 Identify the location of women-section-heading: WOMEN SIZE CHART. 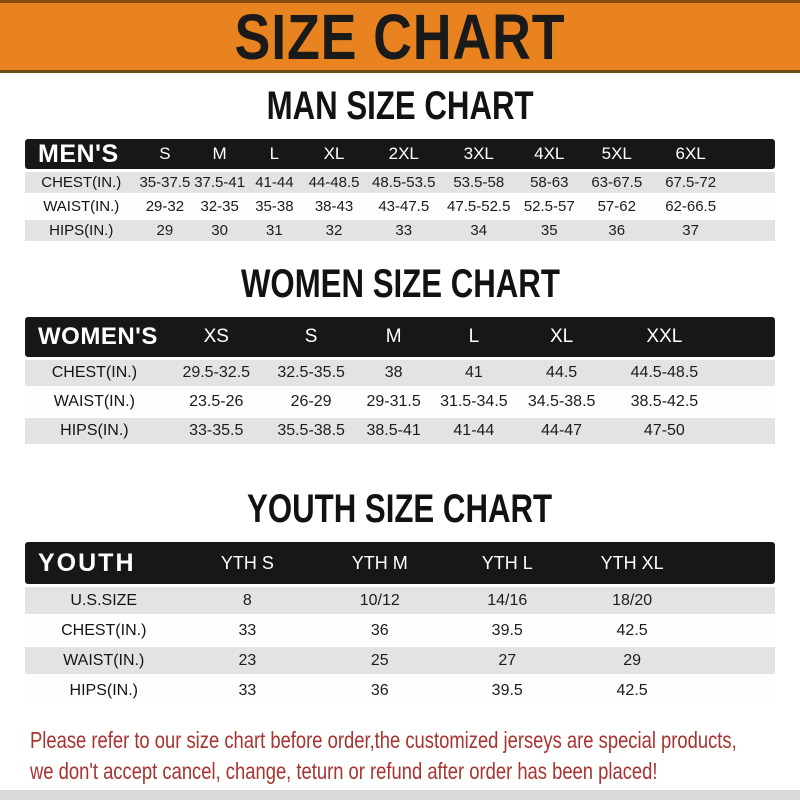
(400, 284).